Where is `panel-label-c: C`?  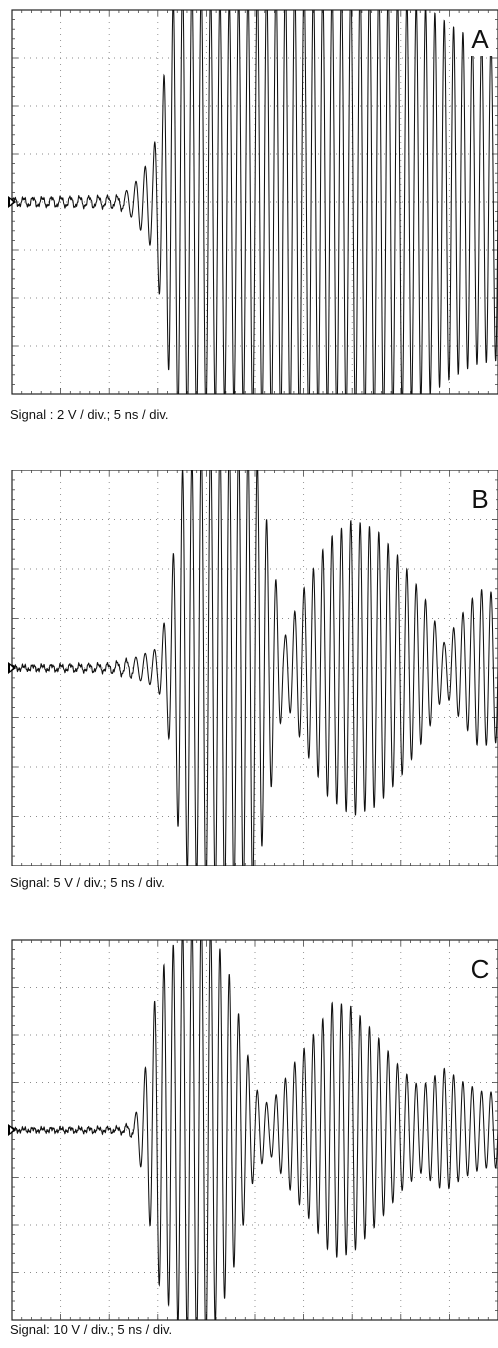 panel-label-c: C is located at coordinates (480, 969).